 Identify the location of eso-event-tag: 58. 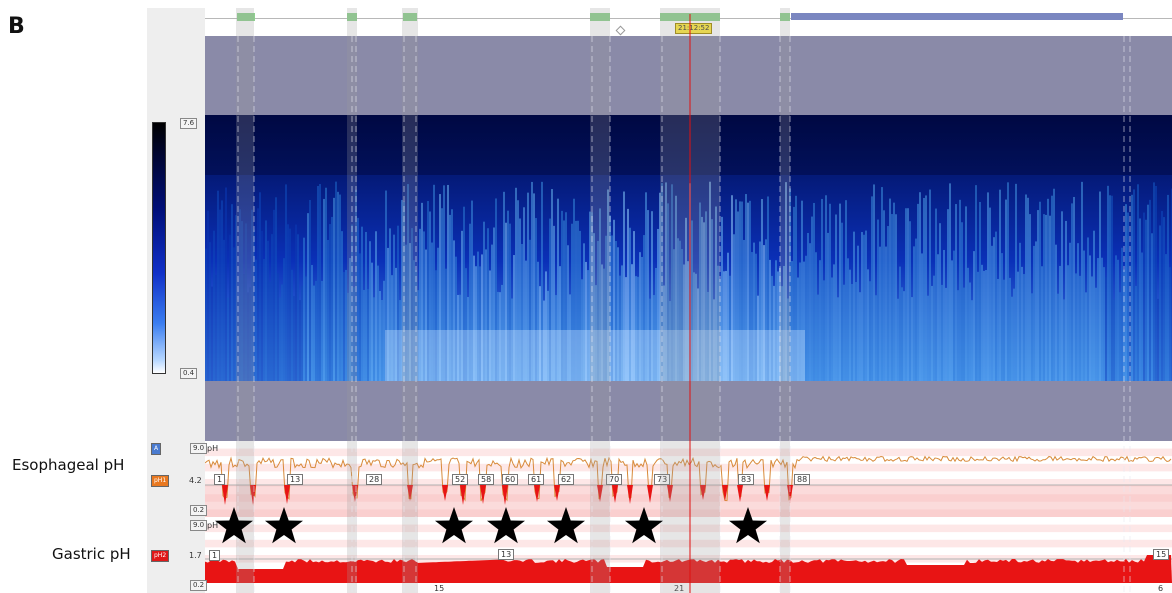
(486, 479).